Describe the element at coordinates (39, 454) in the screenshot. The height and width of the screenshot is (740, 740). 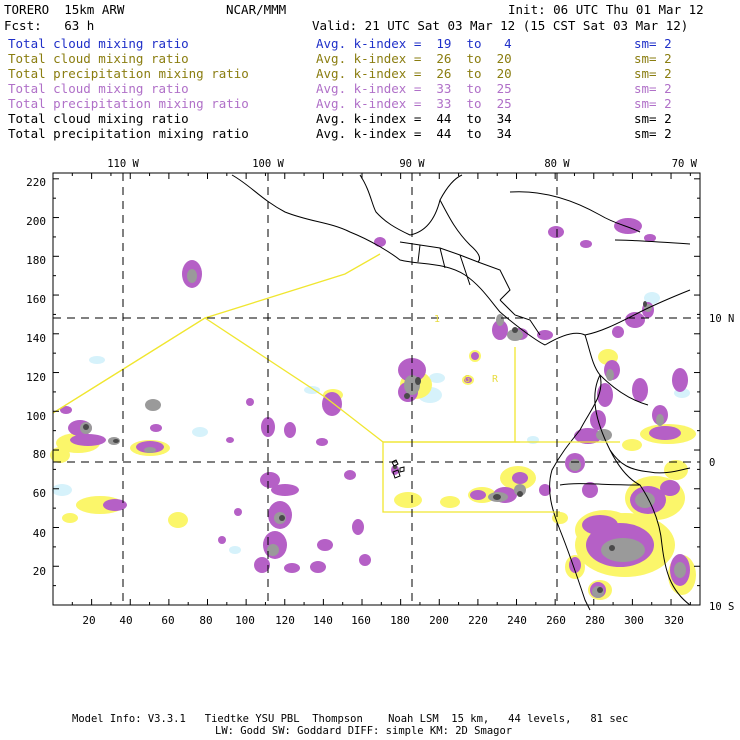
I see `y-tick-80: 80` at that location.